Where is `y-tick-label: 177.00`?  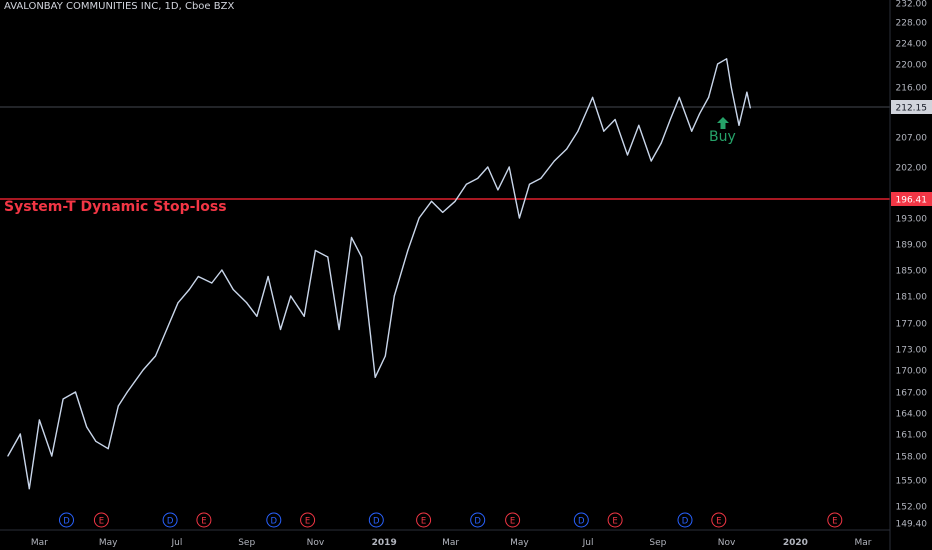 y-tick-label: 177.00 is located at coordinates (912, 325).